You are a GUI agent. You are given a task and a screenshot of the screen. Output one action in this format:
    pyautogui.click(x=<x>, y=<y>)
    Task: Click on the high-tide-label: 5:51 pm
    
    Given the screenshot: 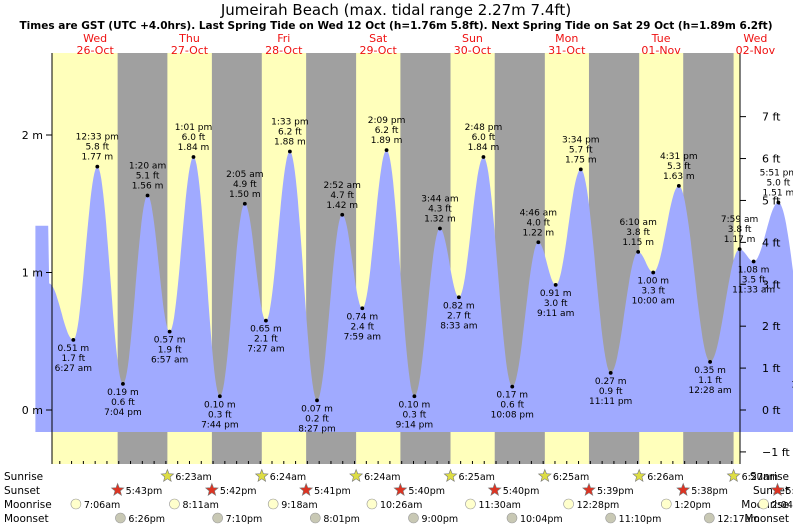 What is the action you would take?
    pyautogui.click(x=776, y=173)
    